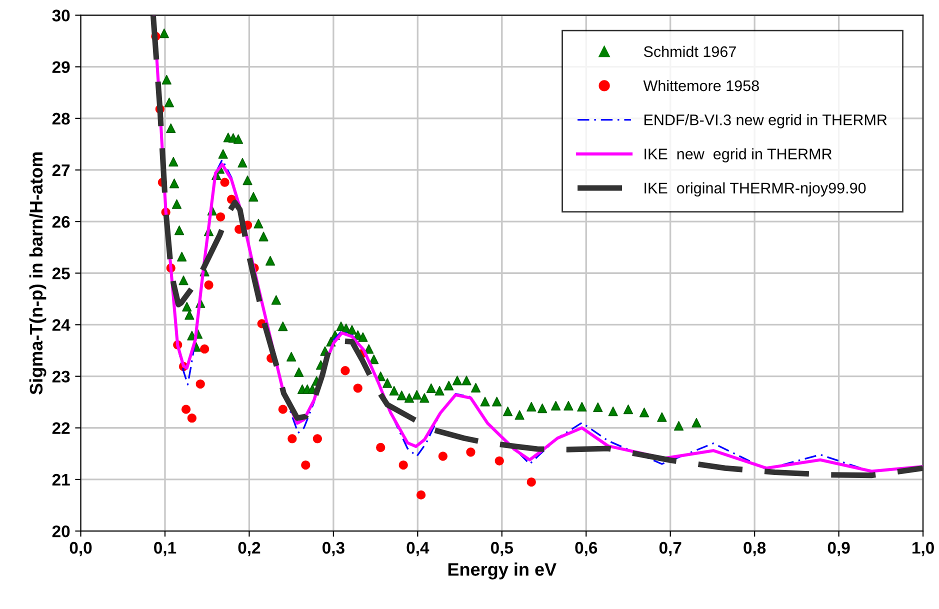 The image size is (939, 609). I want to click on y-axis-title: Sigma-T(n-p) in barn/H-atom, so click(37, 273).